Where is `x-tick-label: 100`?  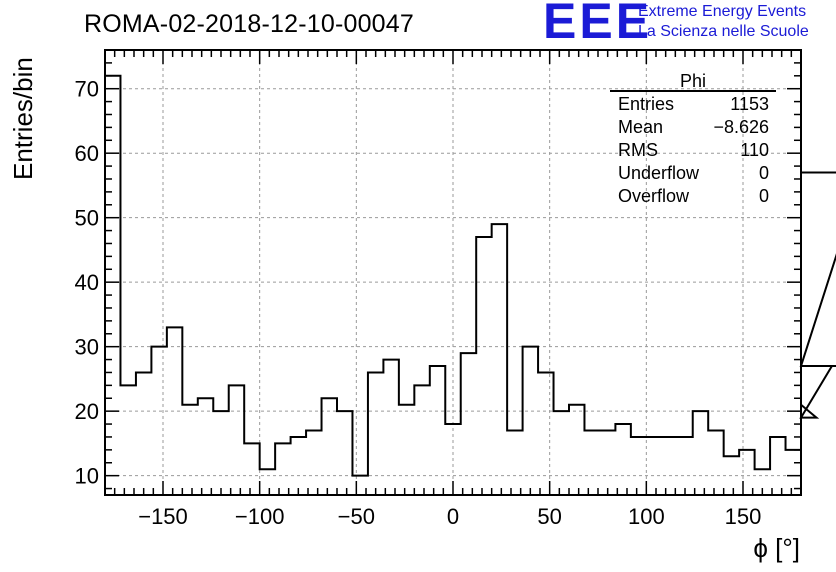 x-tick-label: 100 is located at coordinates (646, 516).